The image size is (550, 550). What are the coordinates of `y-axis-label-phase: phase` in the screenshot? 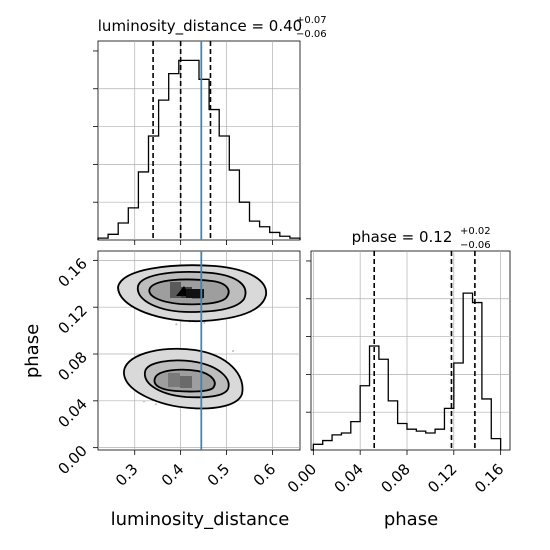 It's located at (32, 351).